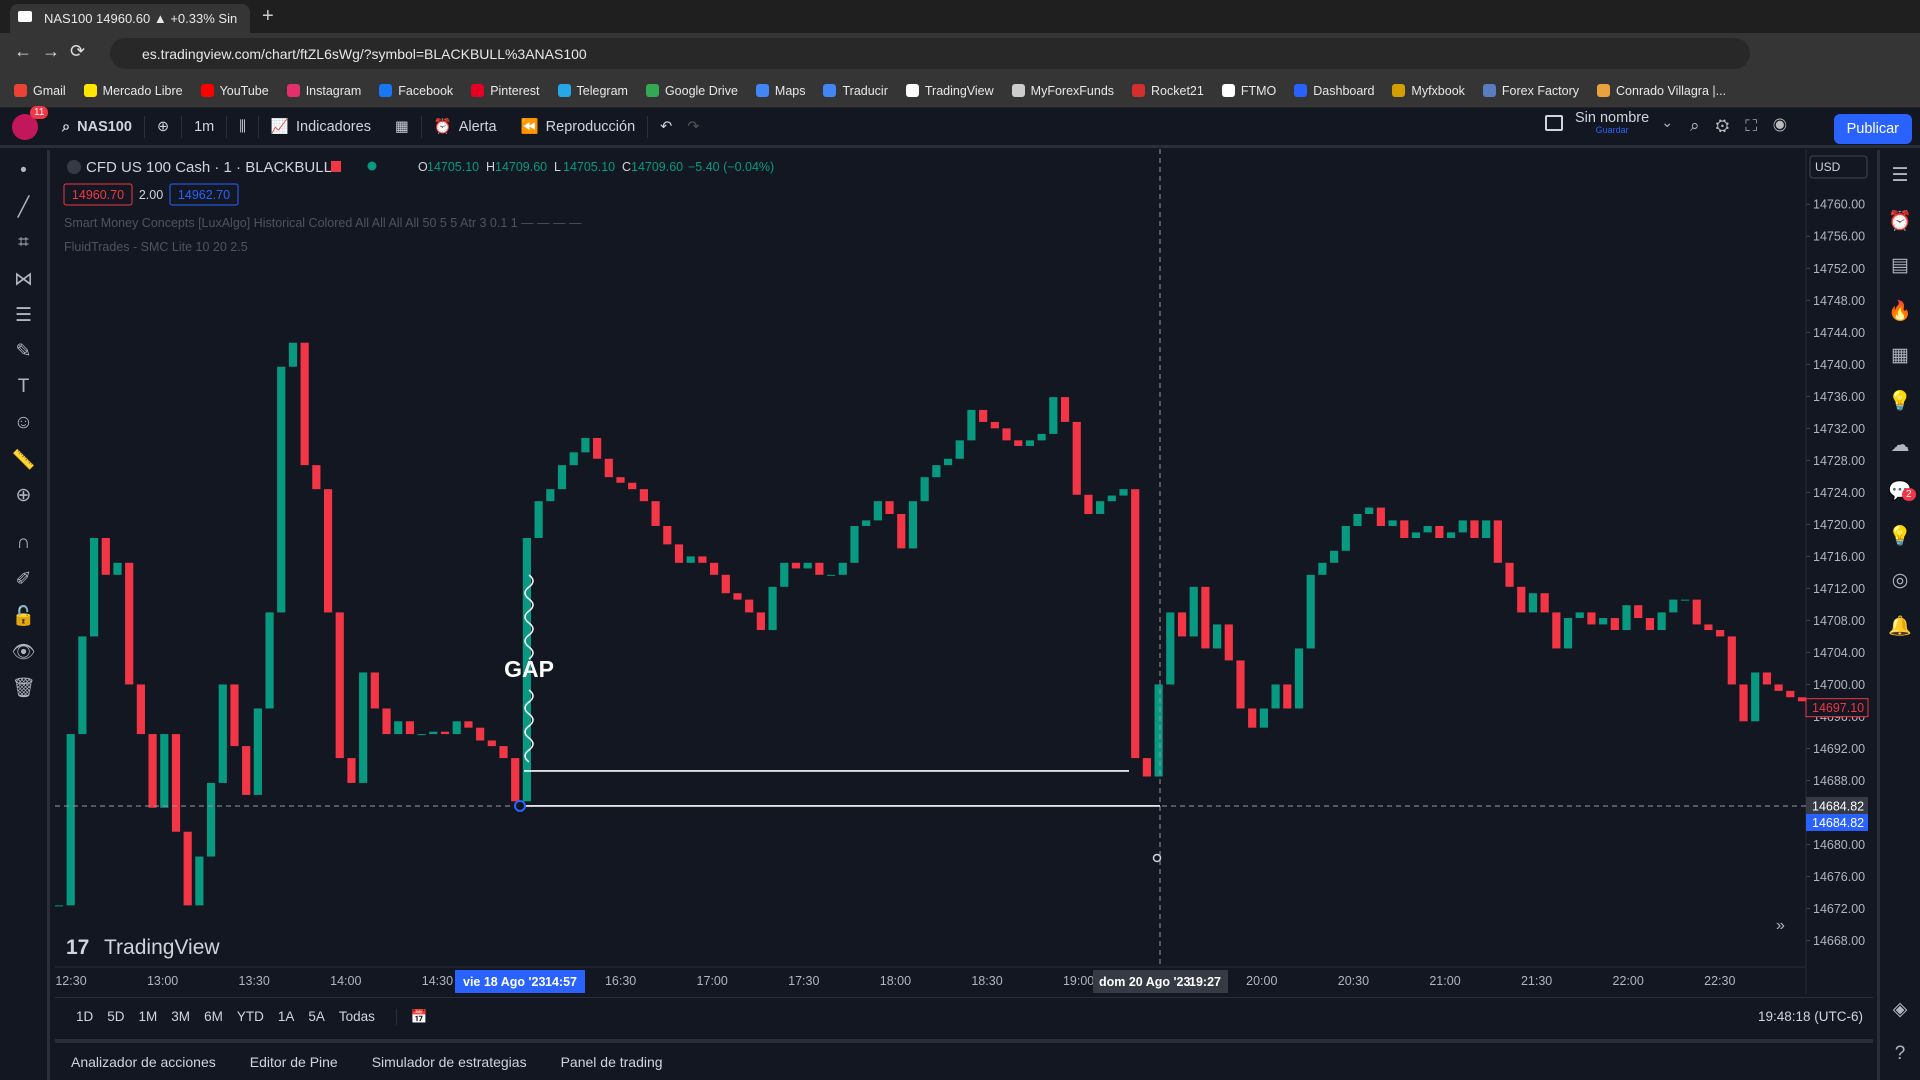 The image size is (1920, 1080). What do you see at coordinates (1872, 129) in the screenshot?
I see `publish-button: Publicar` at bounding box center [1872, 129].